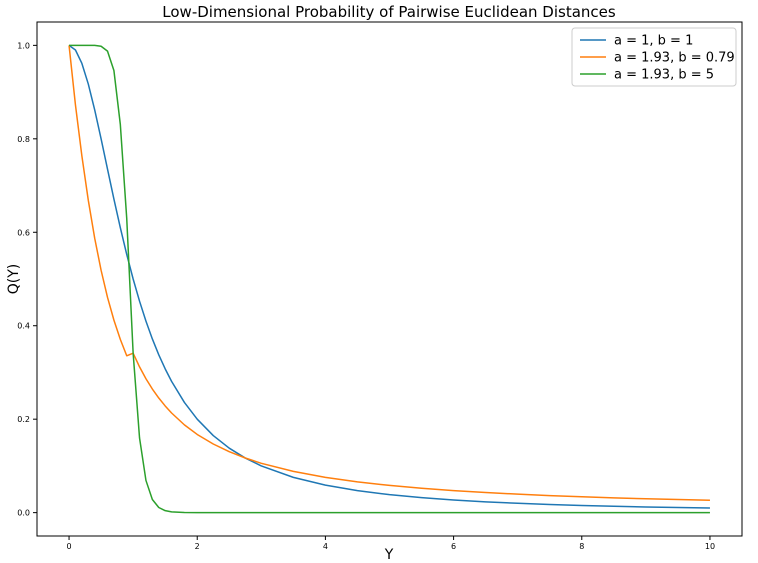  I want to click on x-tick-label: 0, so click(68, 546).